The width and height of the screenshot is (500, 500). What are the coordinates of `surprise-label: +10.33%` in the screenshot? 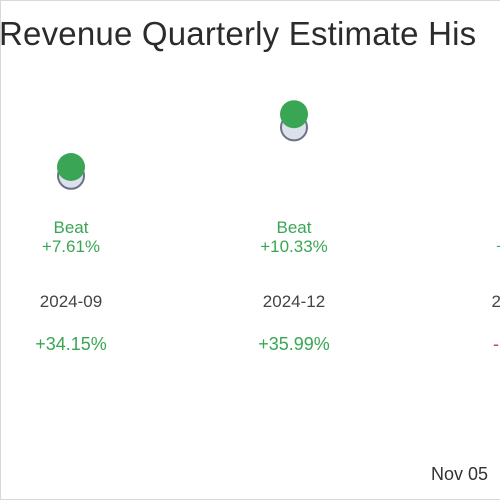 It's located at (294, 246).